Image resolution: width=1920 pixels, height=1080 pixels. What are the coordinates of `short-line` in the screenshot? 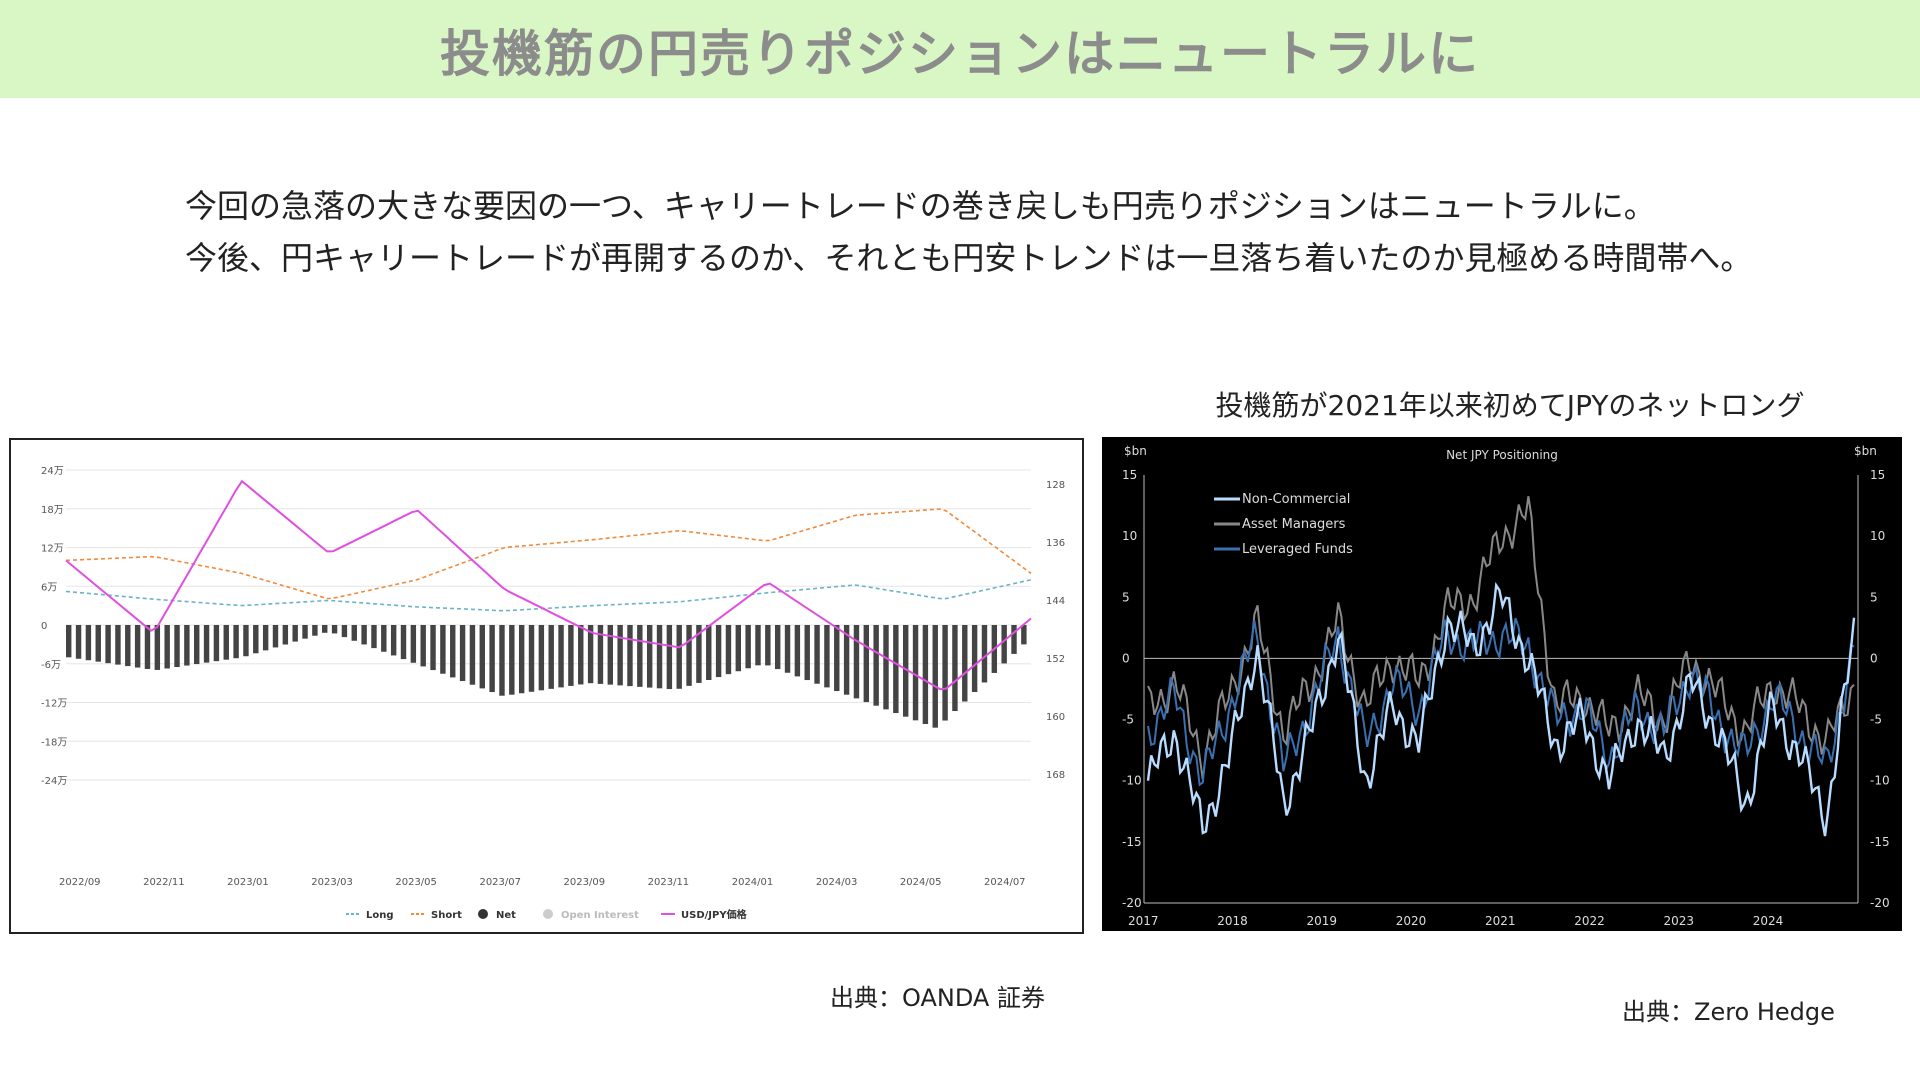 It's located at (548, 554).